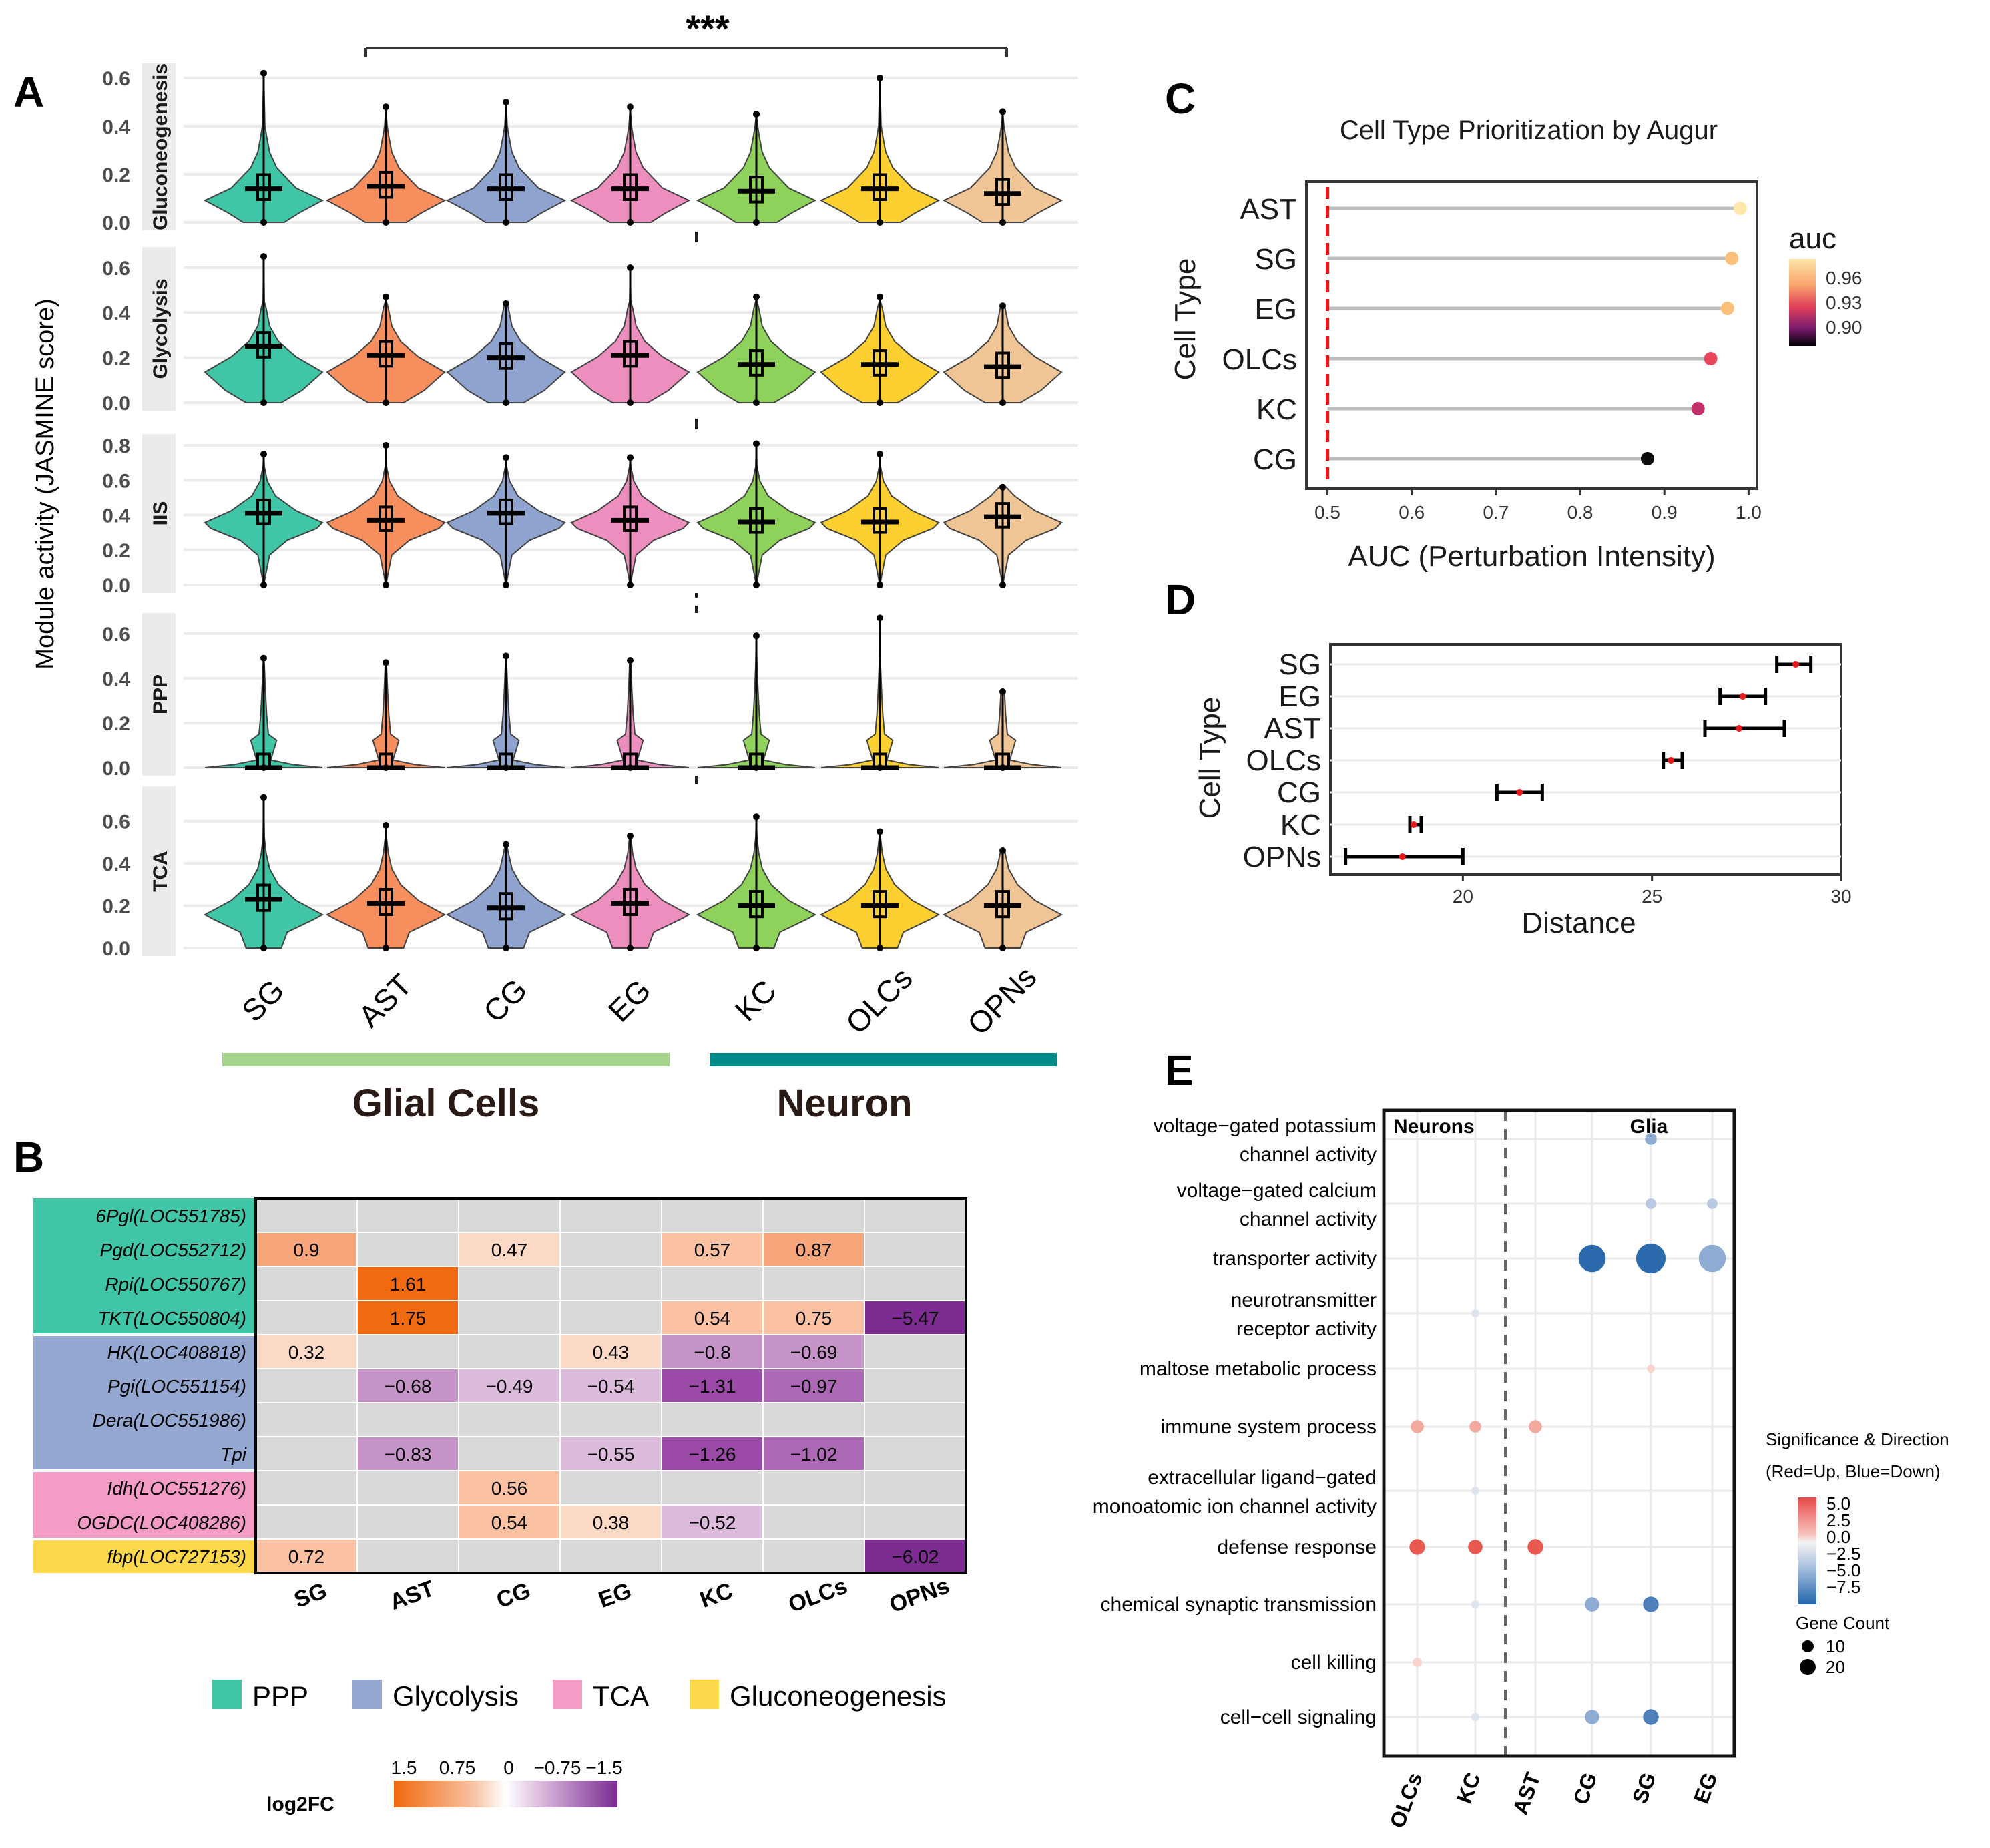 The height and width of the screenshot is (1848, 1990). What do you see at coordinates (1857, 1439) in the screenshot?
I see `sig-legend-title: Significance & Direction` at bounding box center [1857, 1439].